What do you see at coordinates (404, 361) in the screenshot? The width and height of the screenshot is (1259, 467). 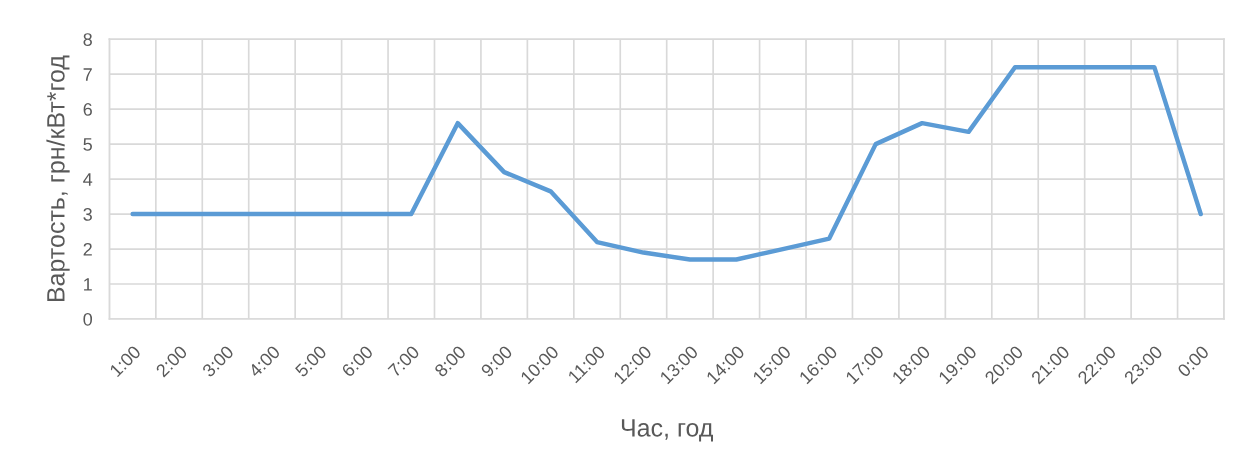 I see `x-tick-label: 7:00` at bounding box center [404, 361].